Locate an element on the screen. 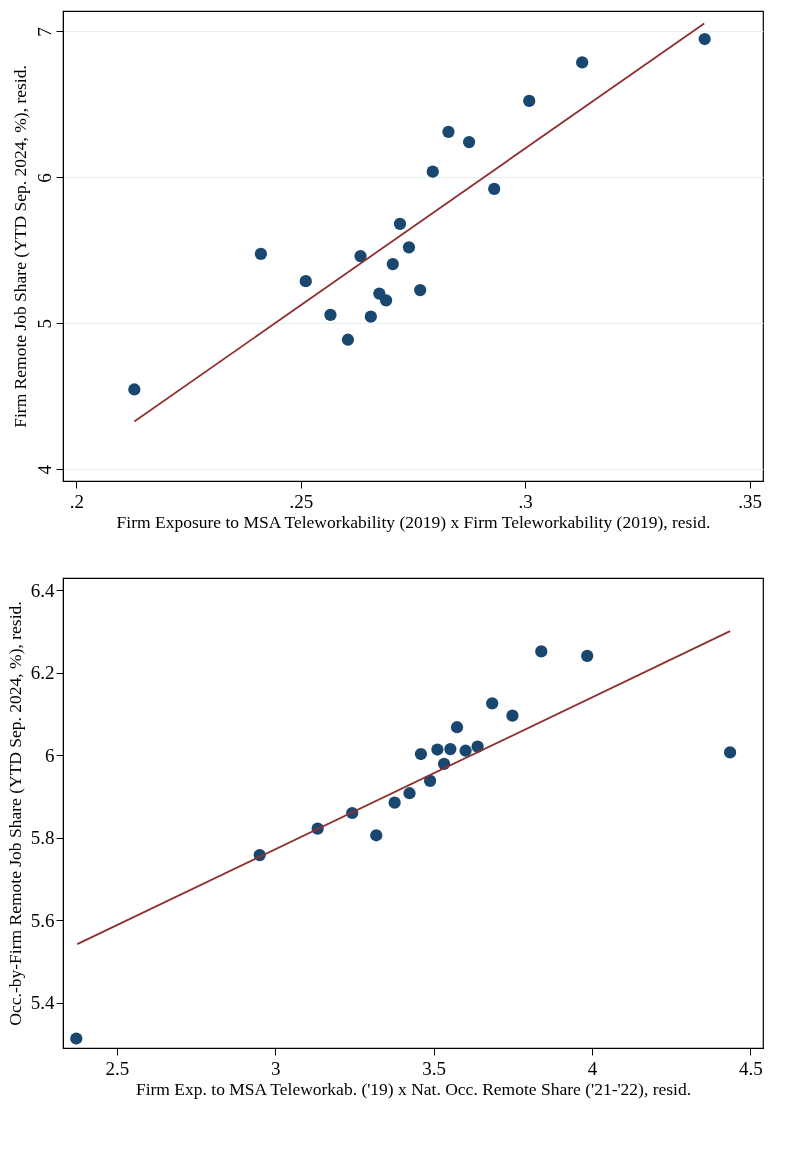  y-axis-title: Firm Remote Job Share (YTD Sep. 2024, %), resid. is located at coordinates (19, 246).